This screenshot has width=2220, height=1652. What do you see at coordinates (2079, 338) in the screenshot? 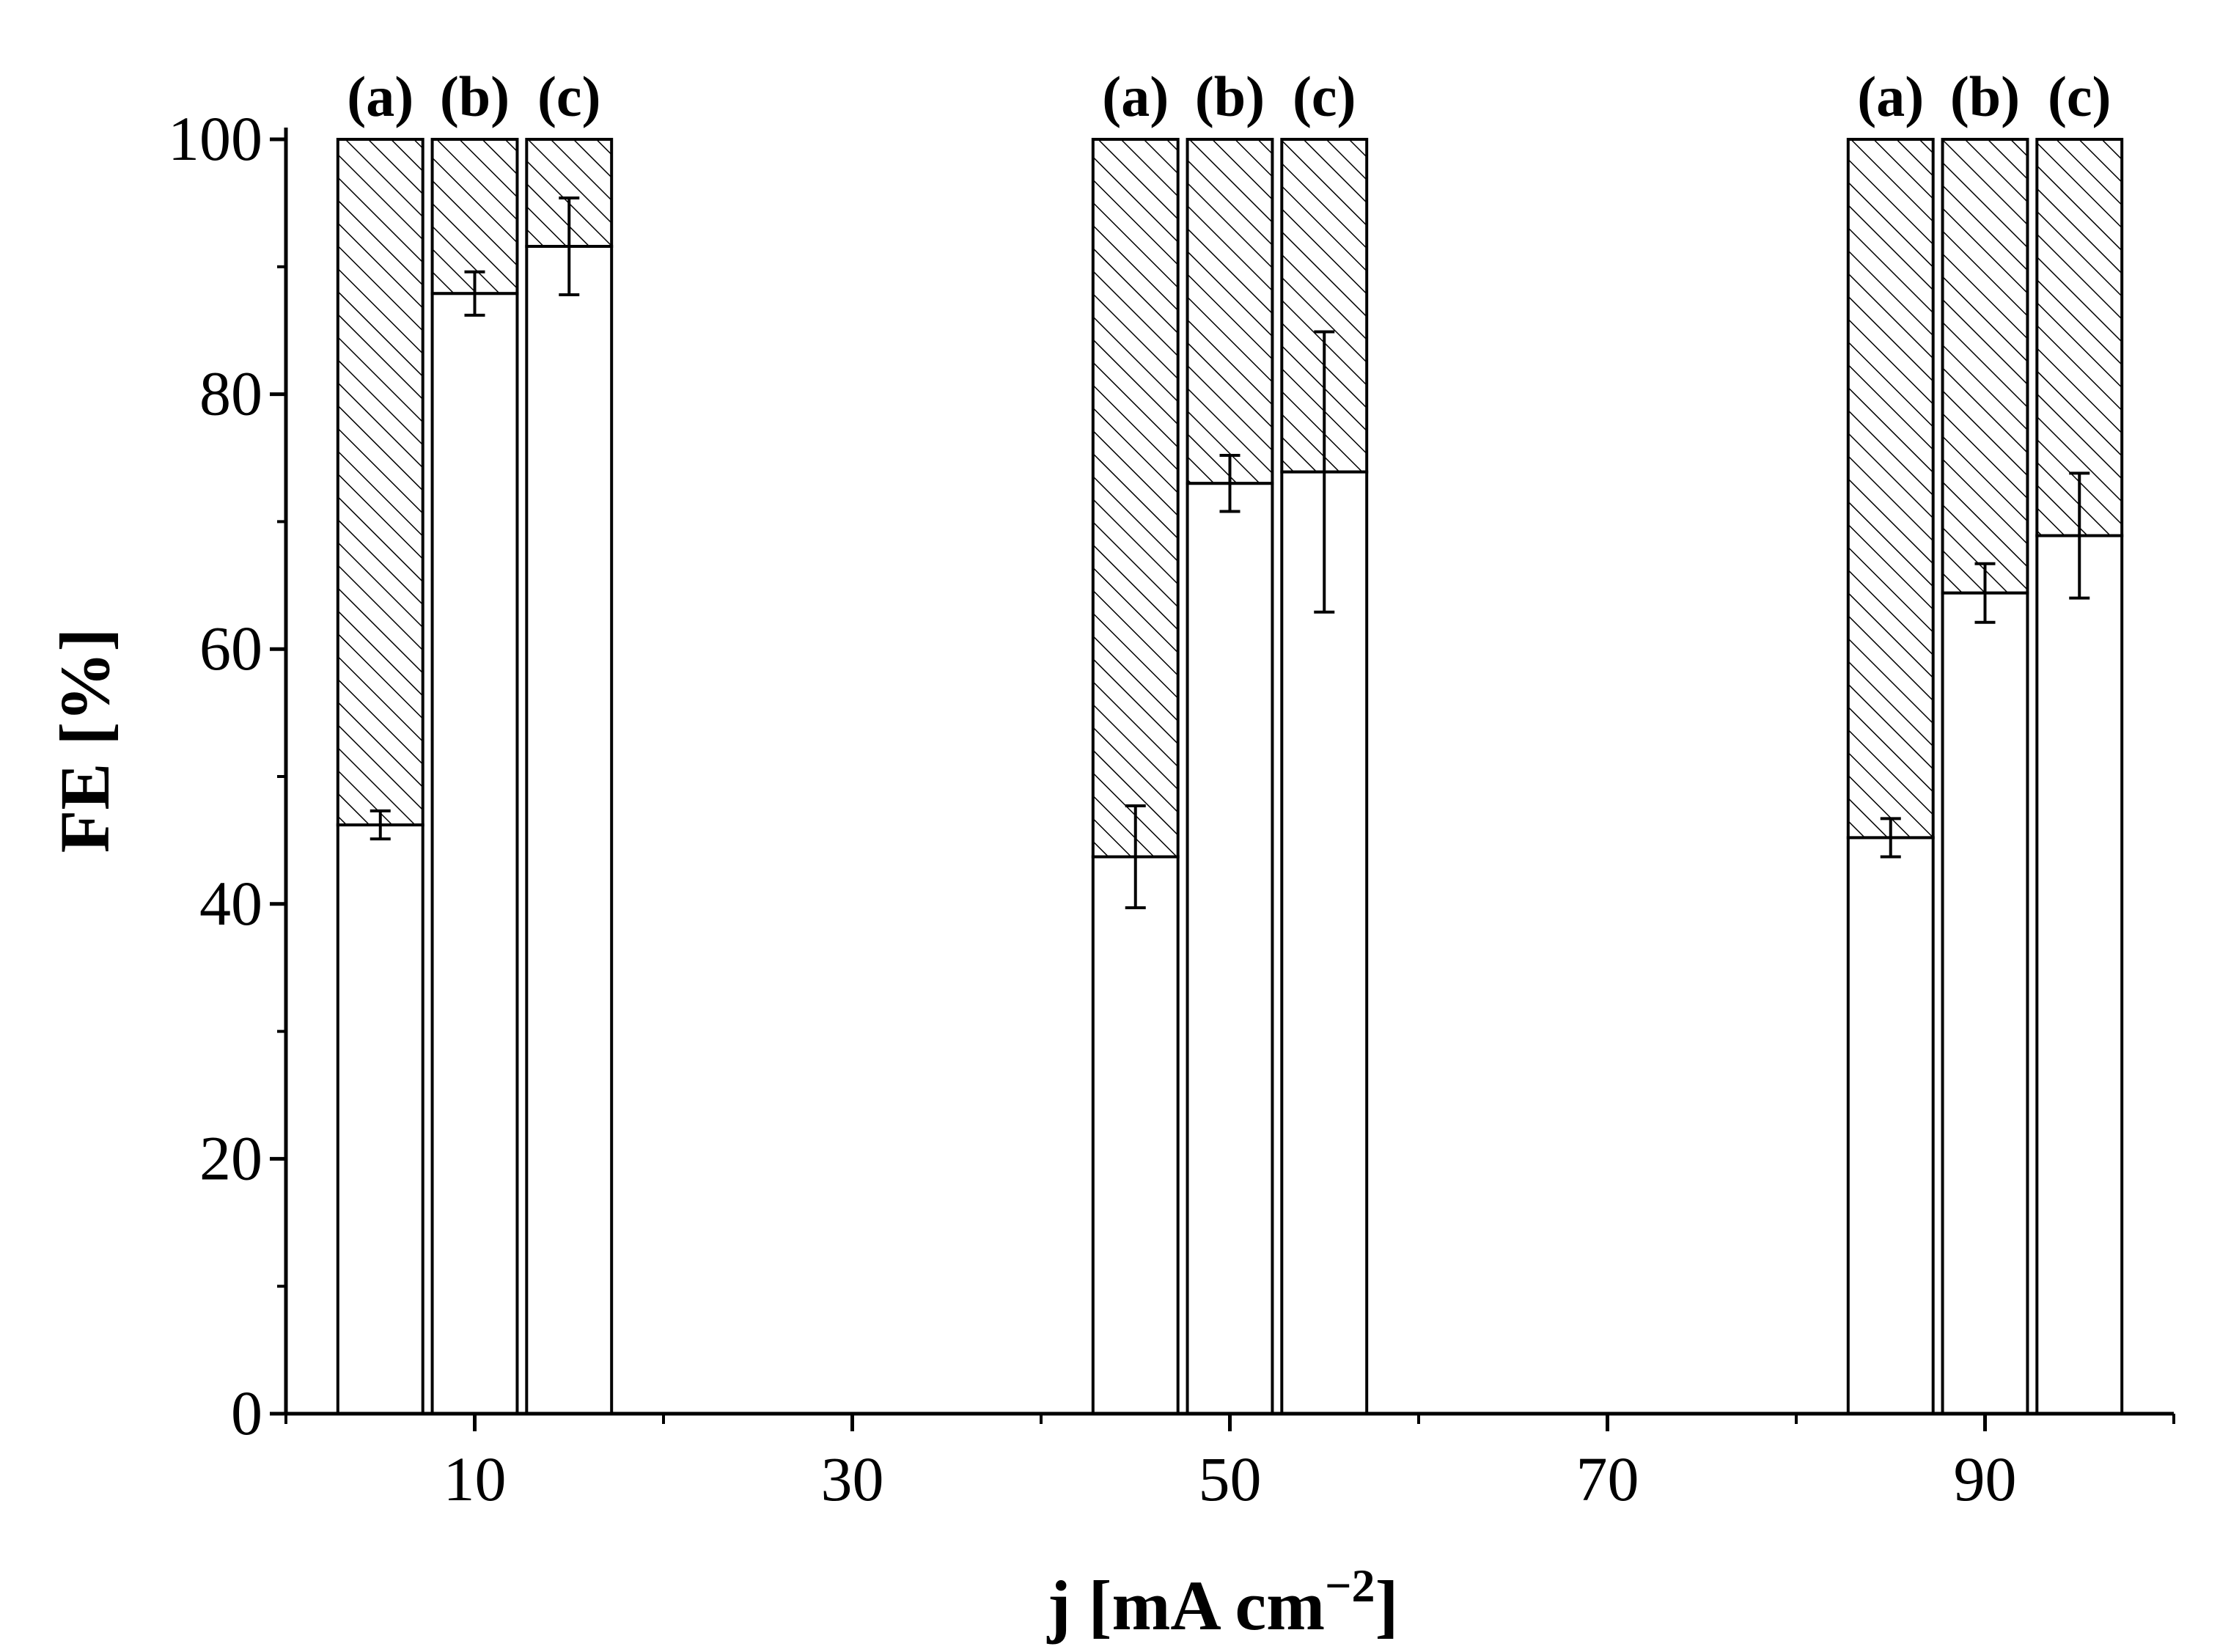
I see `bar-hatched-segment-j90-c` at bounding box center [2079, 338].